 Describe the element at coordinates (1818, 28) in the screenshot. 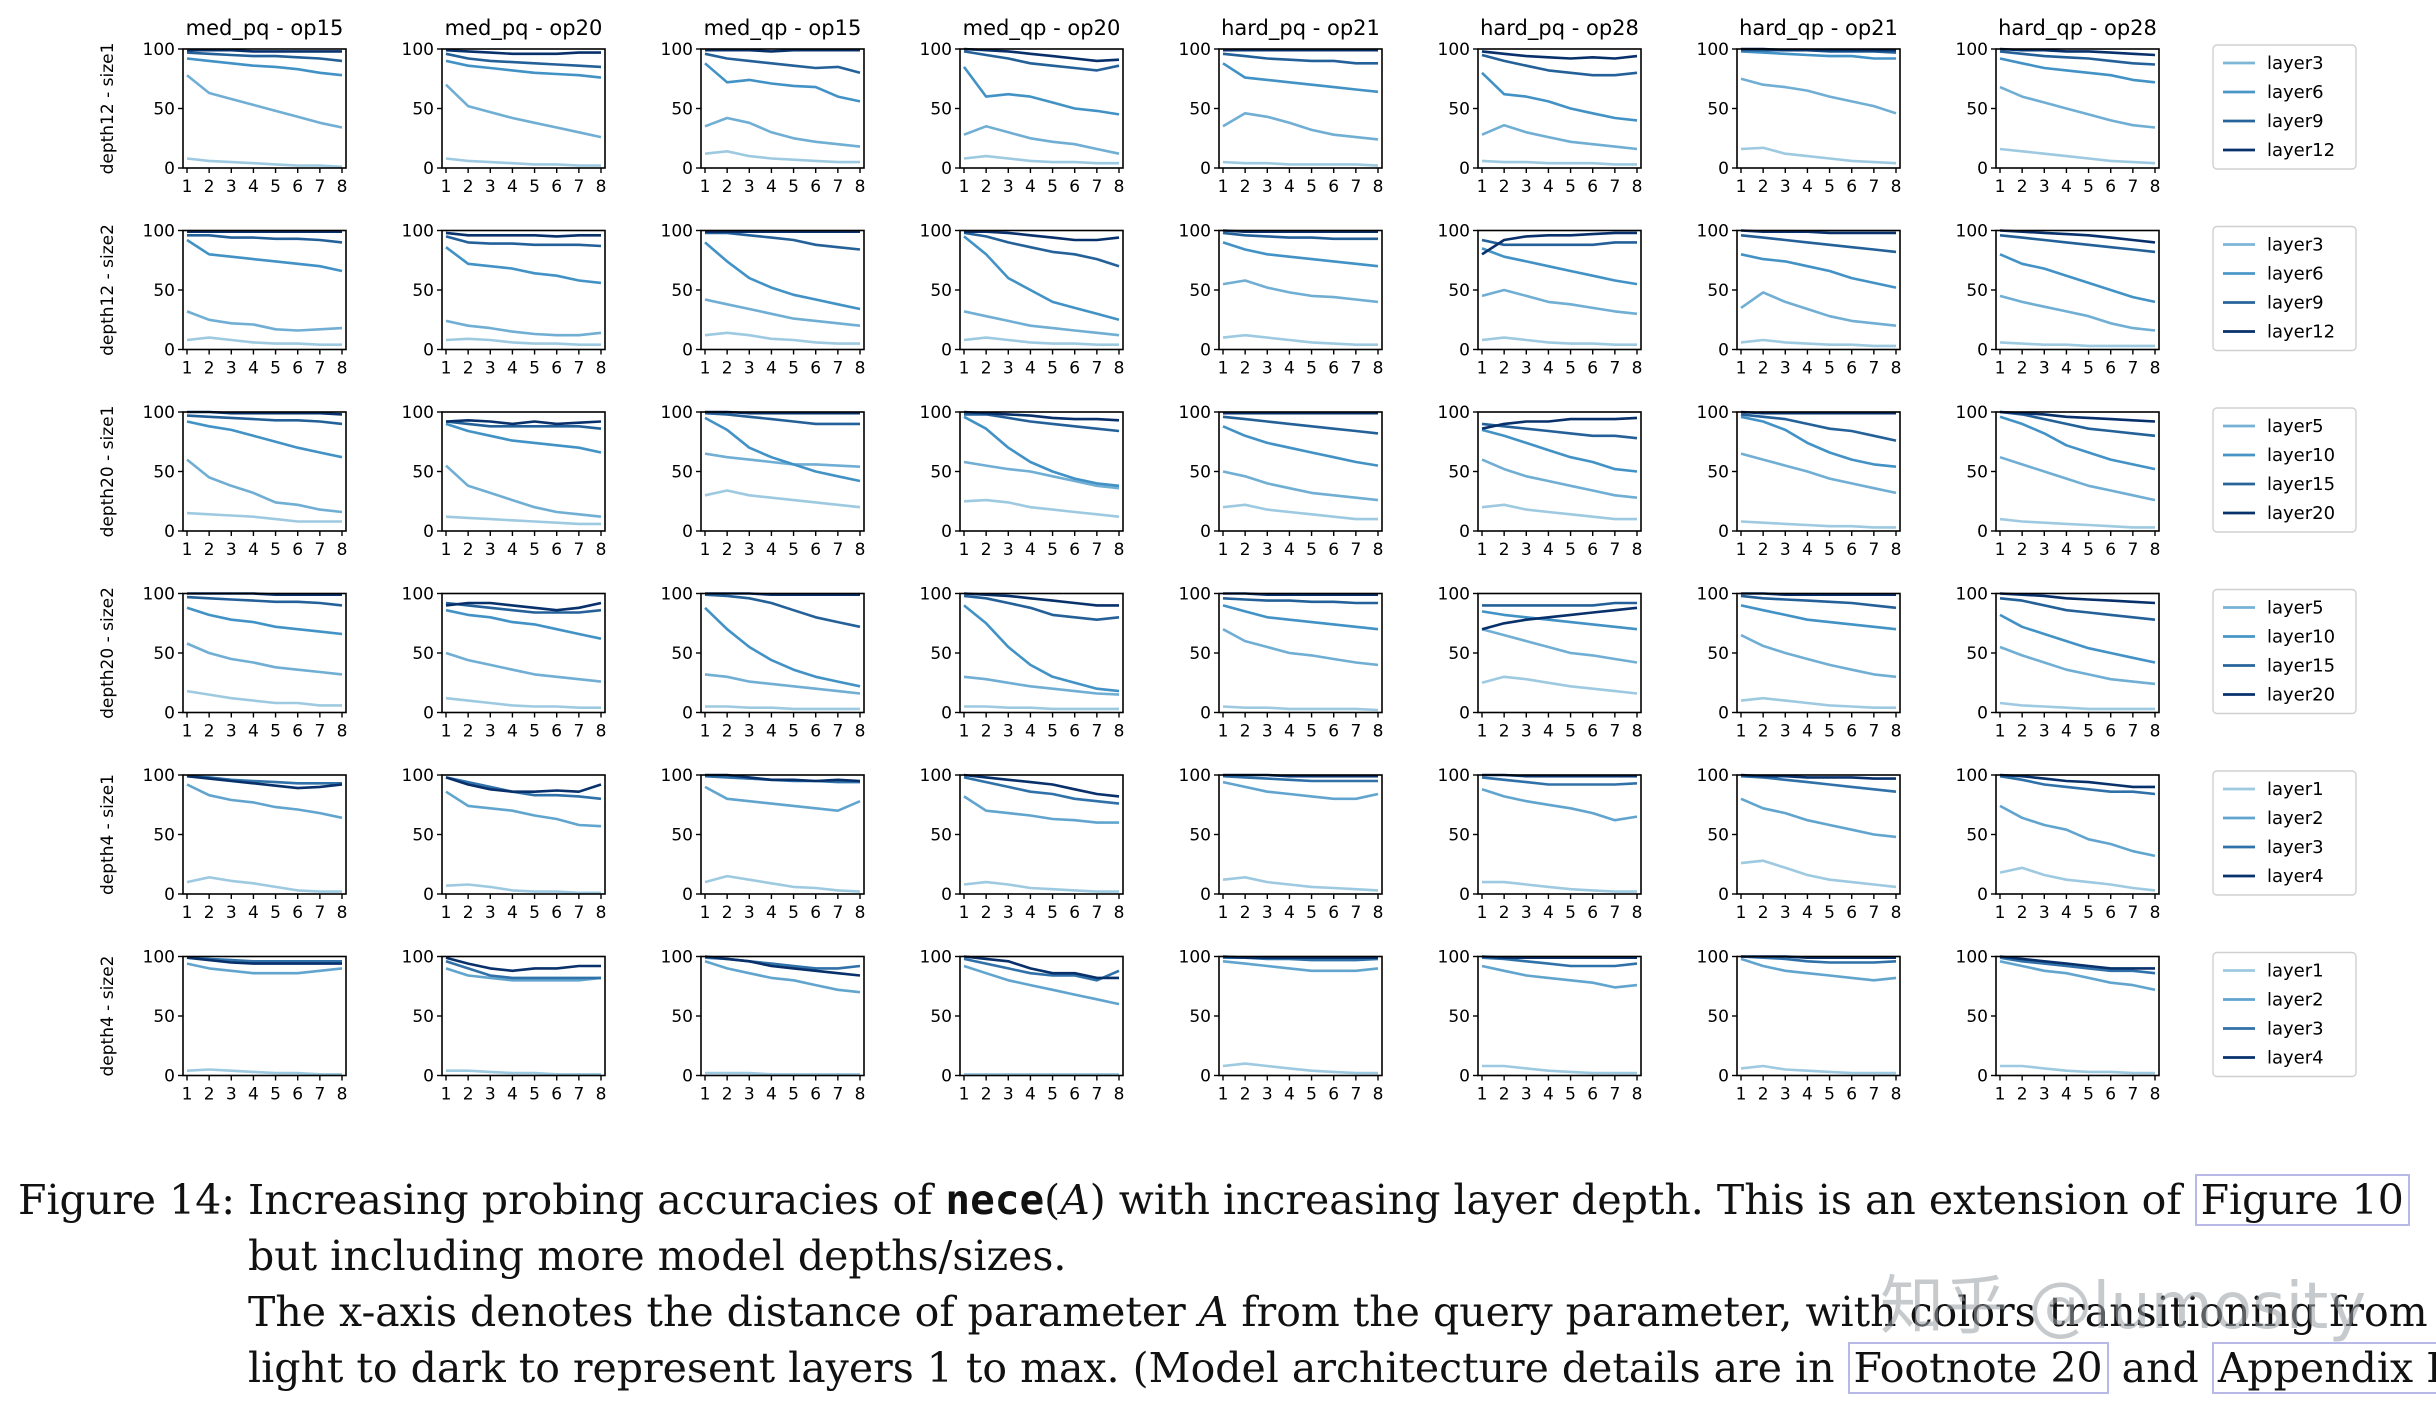

I see `subplot-title: hard_qp - op21` at that location.